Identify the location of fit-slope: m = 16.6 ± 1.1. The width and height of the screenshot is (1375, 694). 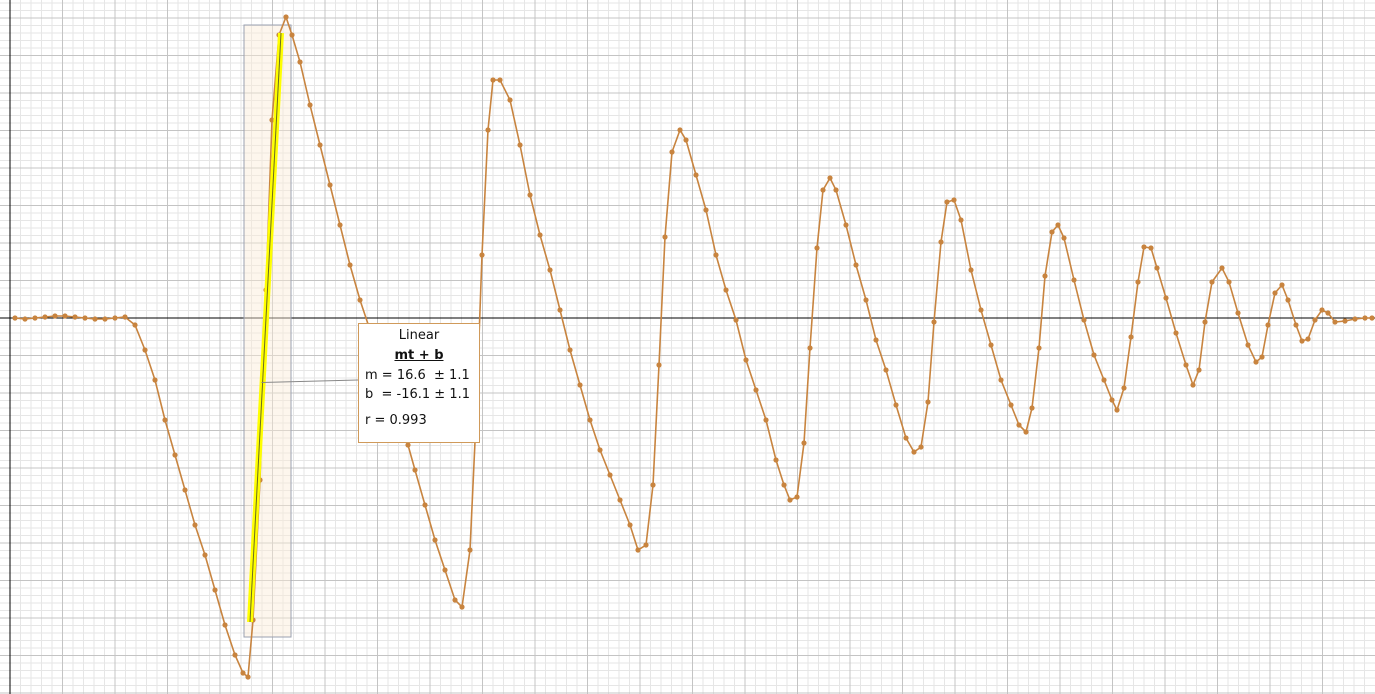
(417, 375).